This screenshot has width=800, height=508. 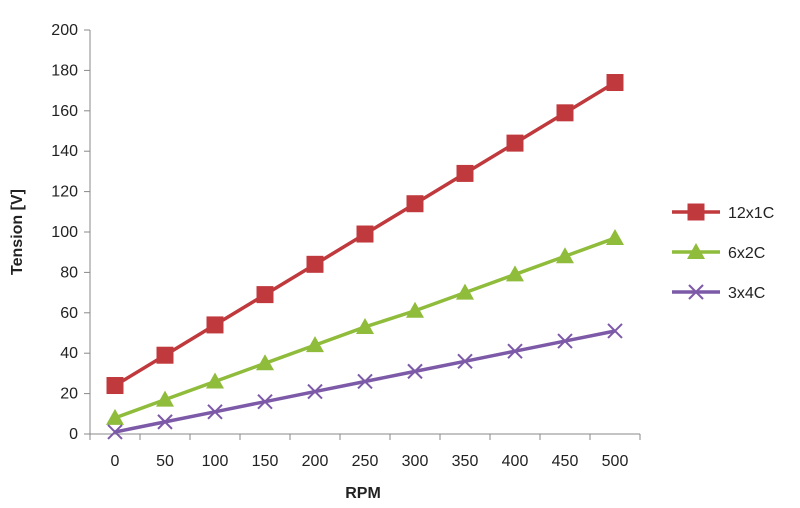 What do you see at coordinates (265, 461) in the screenshot?
I see `x-tick-label: 150` at bounding box center [265, 461].